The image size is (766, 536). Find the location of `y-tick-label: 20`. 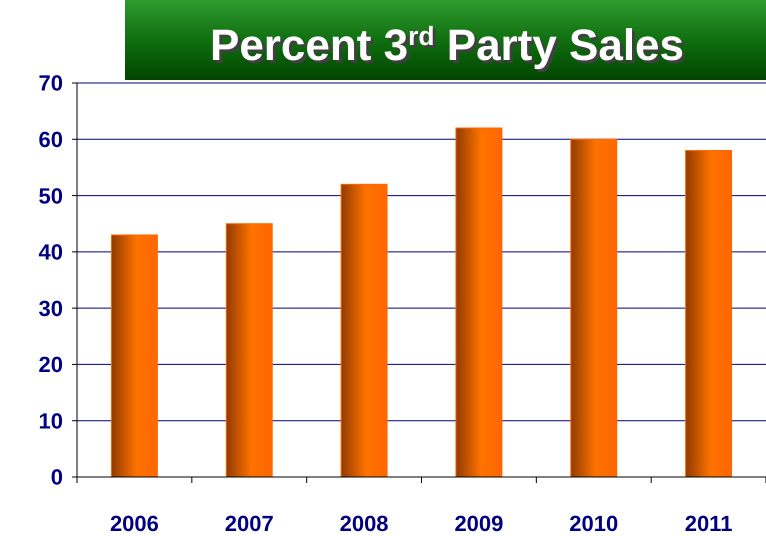

y-tick-label: 20 is located at coordinates (50, 365).